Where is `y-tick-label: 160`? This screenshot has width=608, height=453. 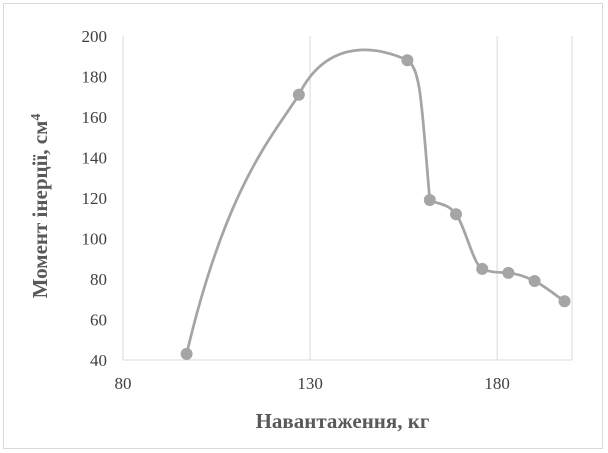 y-tick-label: 160 is located at coordinates (95, 117).